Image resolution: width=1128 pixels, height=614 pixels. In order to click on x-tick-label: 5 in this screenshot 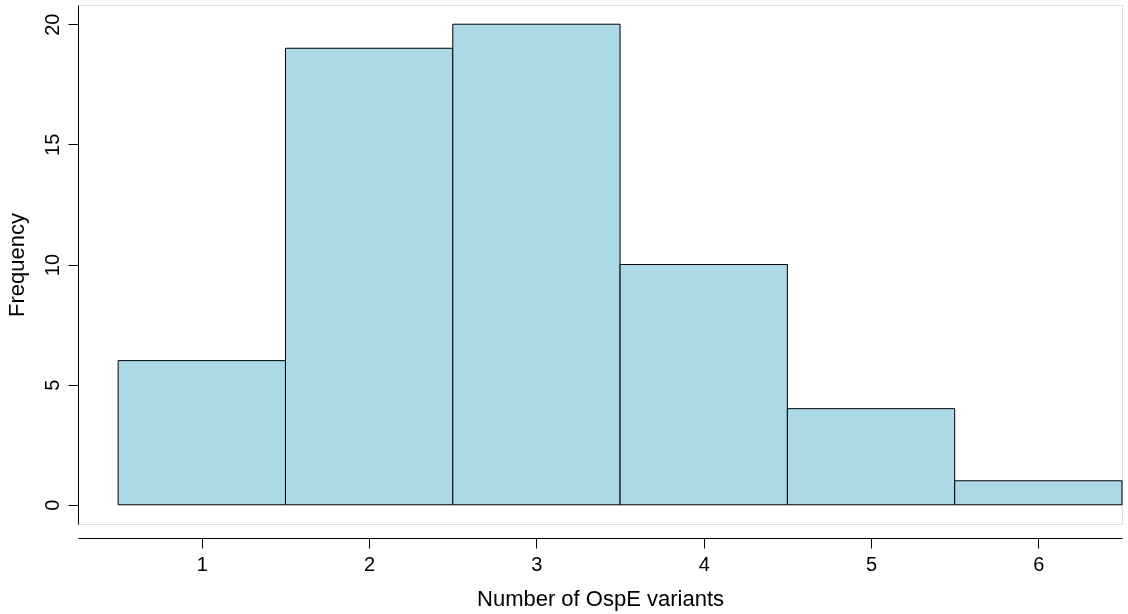, I will do `click(871, 563)`.